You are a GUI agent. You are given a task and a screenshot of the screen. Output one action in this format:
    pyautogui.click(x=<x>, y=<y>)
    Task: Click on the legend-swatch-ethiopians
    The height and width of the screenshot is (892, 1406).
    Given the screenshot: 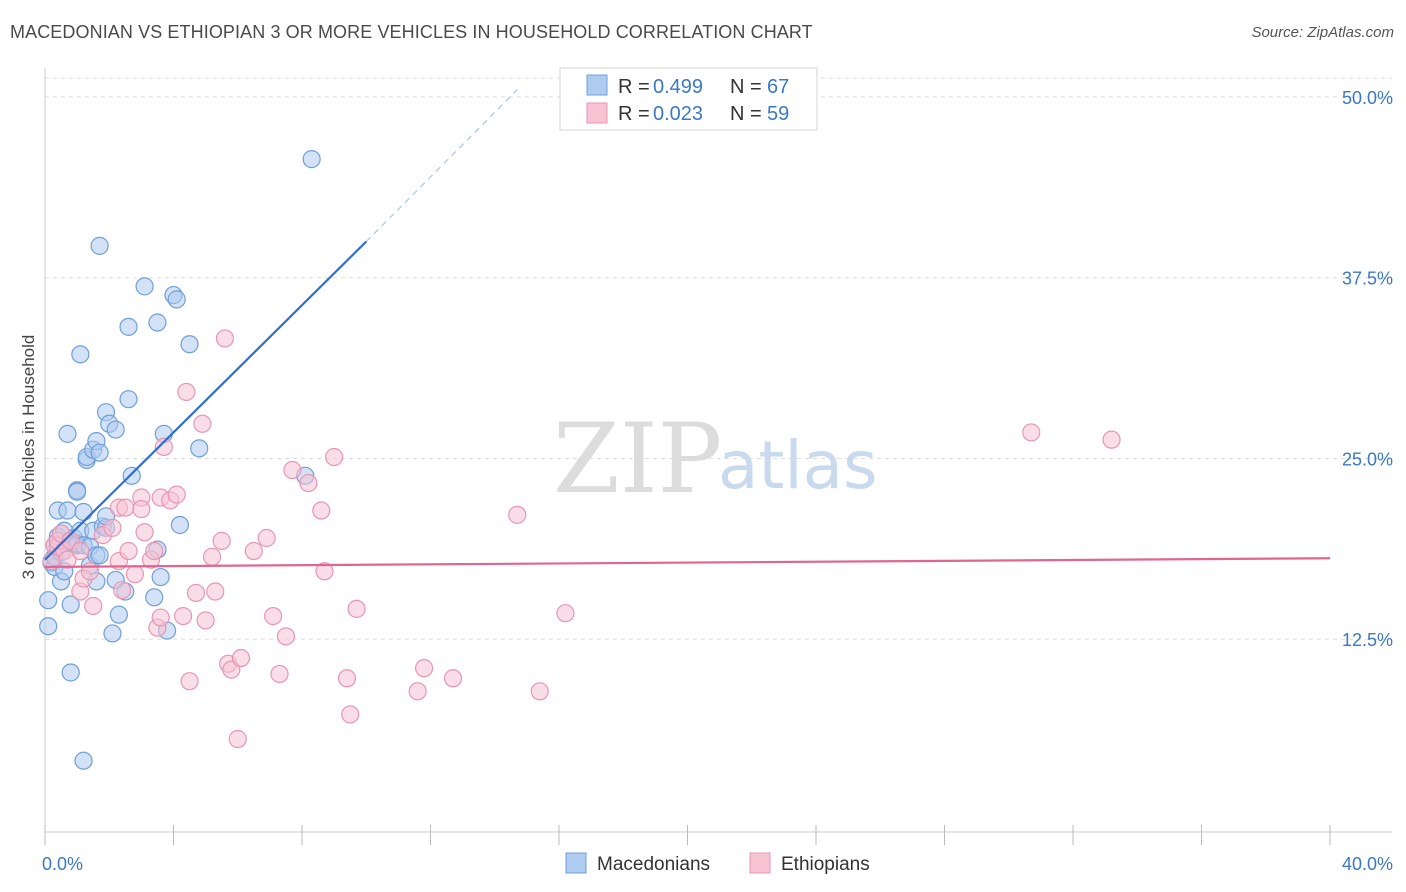 What is the action you would take?
    pyautogui.click(x=597, y=113)
    